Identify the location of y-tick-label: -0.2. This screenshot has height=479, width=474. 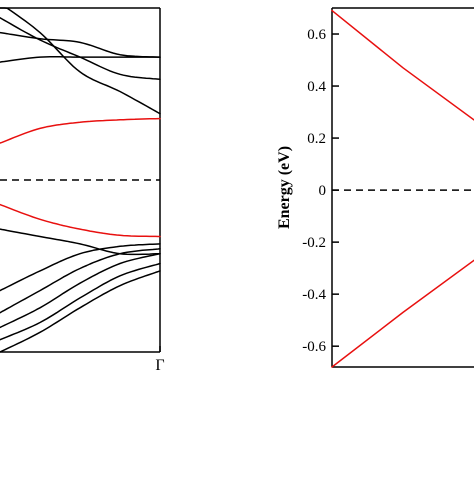
(314, 243).